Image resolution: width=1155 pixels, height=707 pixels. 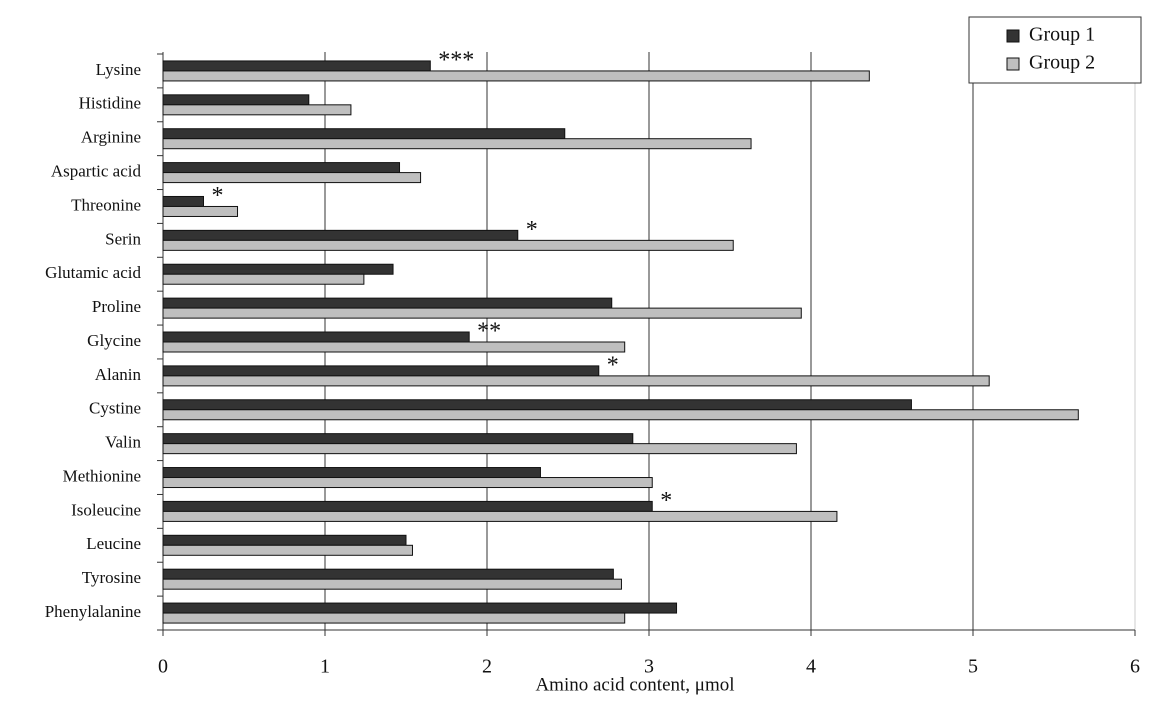 What do you see at coordinates (123, 442) in the screenshot?
I see `y-tick-label: Valin` at bounding box center [123, 442].